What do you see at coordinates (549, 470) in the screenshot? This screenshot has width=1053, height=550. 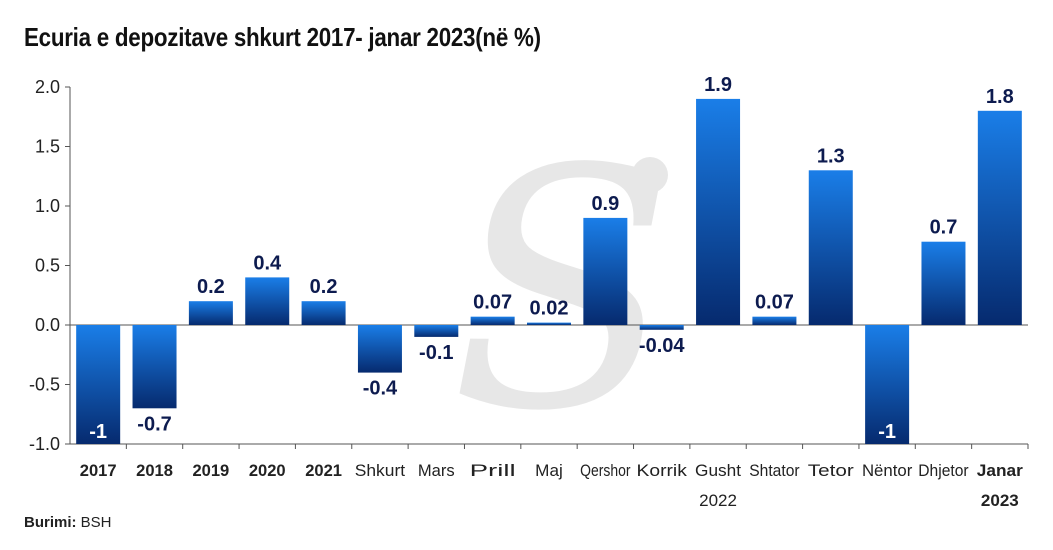 I see `category-label: Maj` at bounding box center [549, 470].